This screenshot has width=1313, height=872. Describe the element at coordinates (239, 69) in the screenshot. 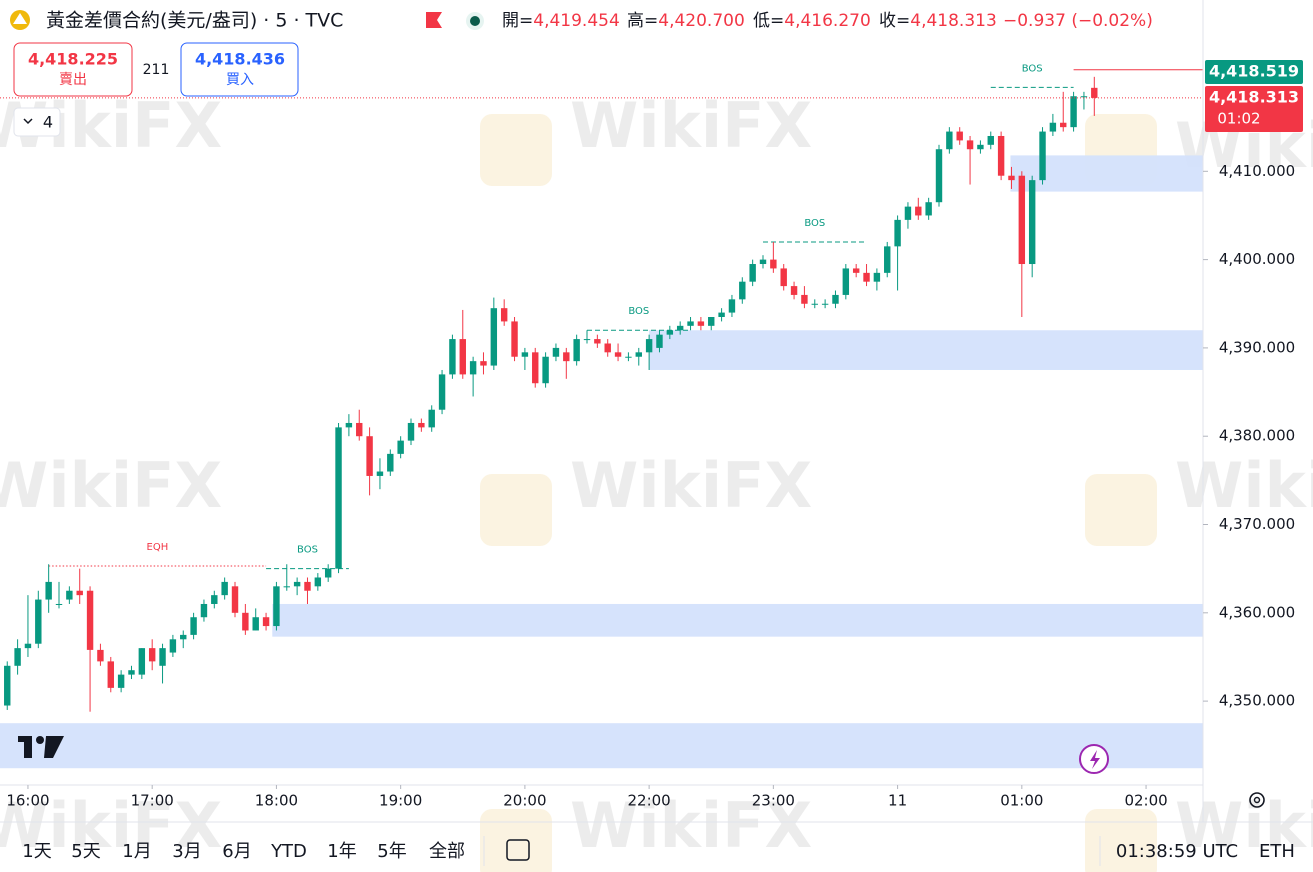

I see `buy-button` at that location.